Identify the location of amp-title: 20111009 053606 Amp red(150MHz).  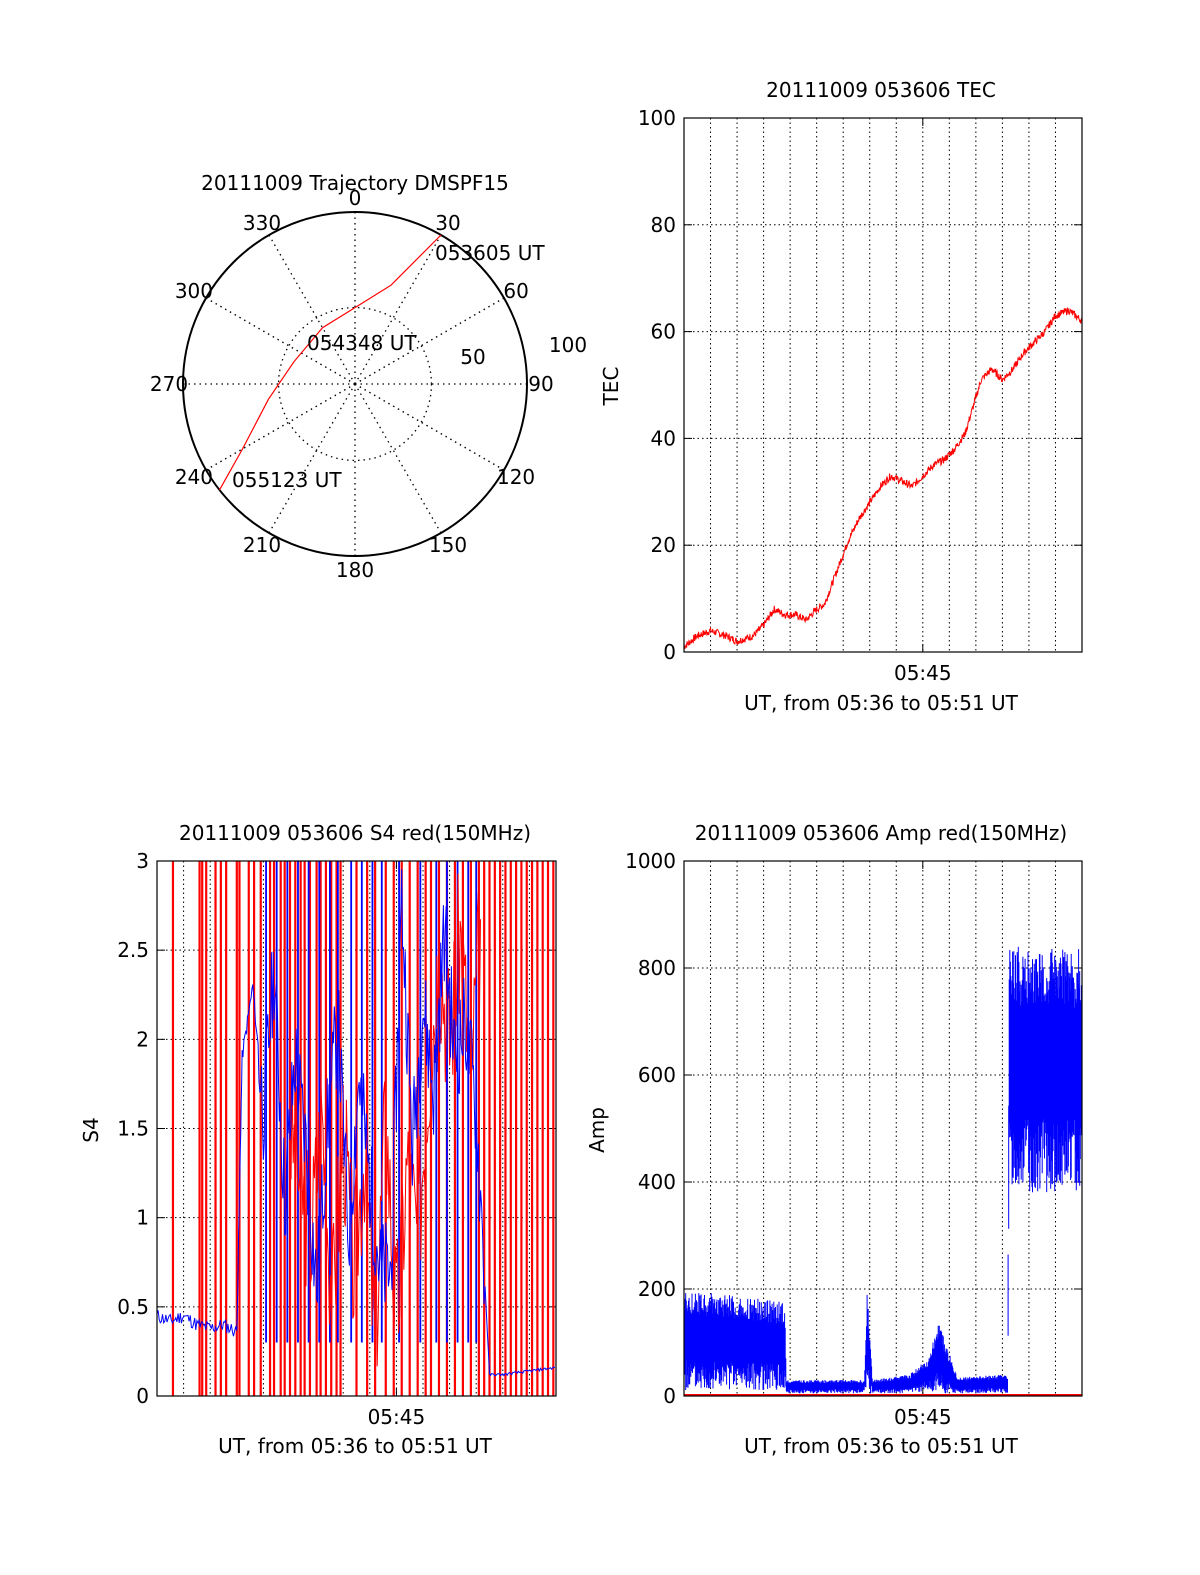
(881, 833).